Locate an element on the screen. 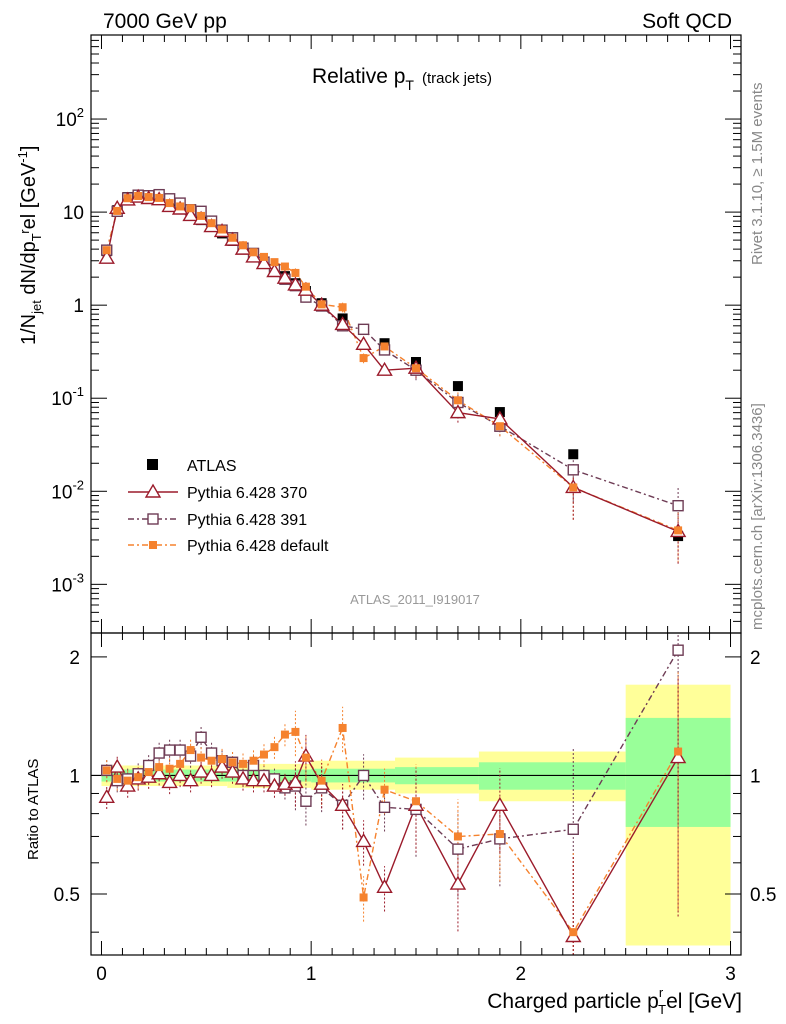 This screenshot has height=1024, width=786. y-axis-label: 1/Njet dN/dpTrel [GeV-1] is located at coordinates (29, 245).